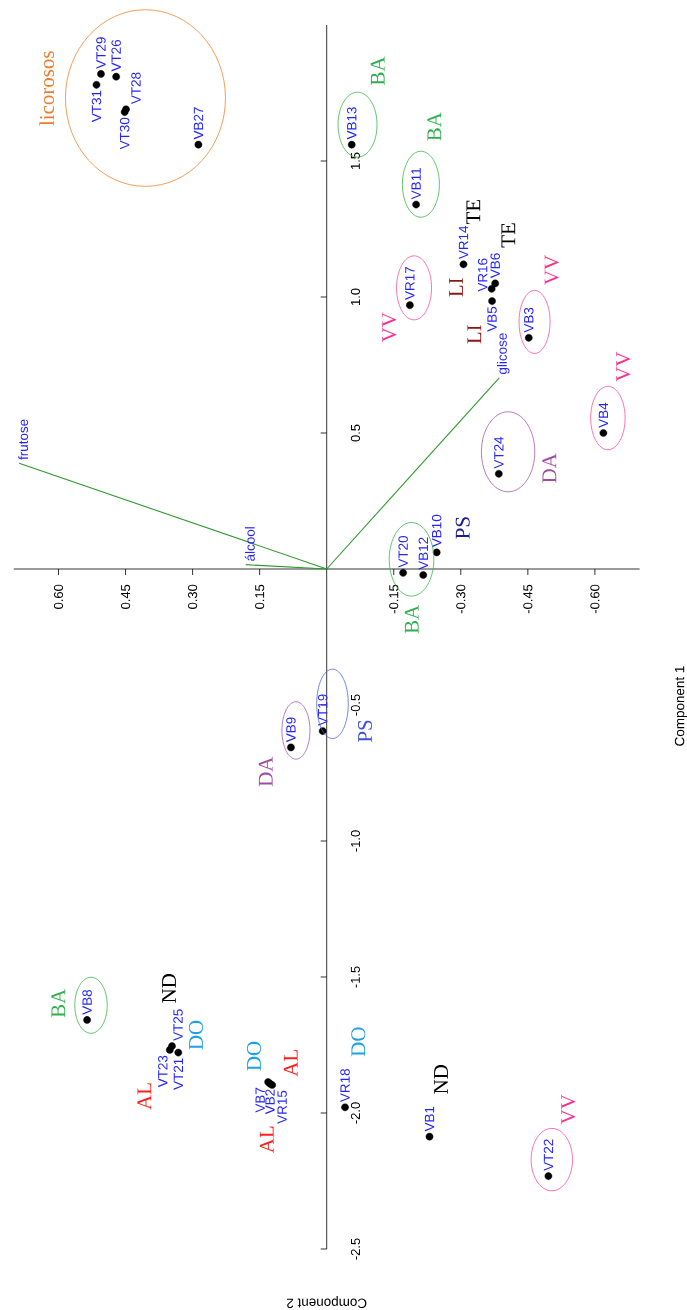 The width and height of the screenshot is (687, 1310). Describe the element at coordinates (87, 1002) in the screenshot. I see `annotation: VB8` at that location.